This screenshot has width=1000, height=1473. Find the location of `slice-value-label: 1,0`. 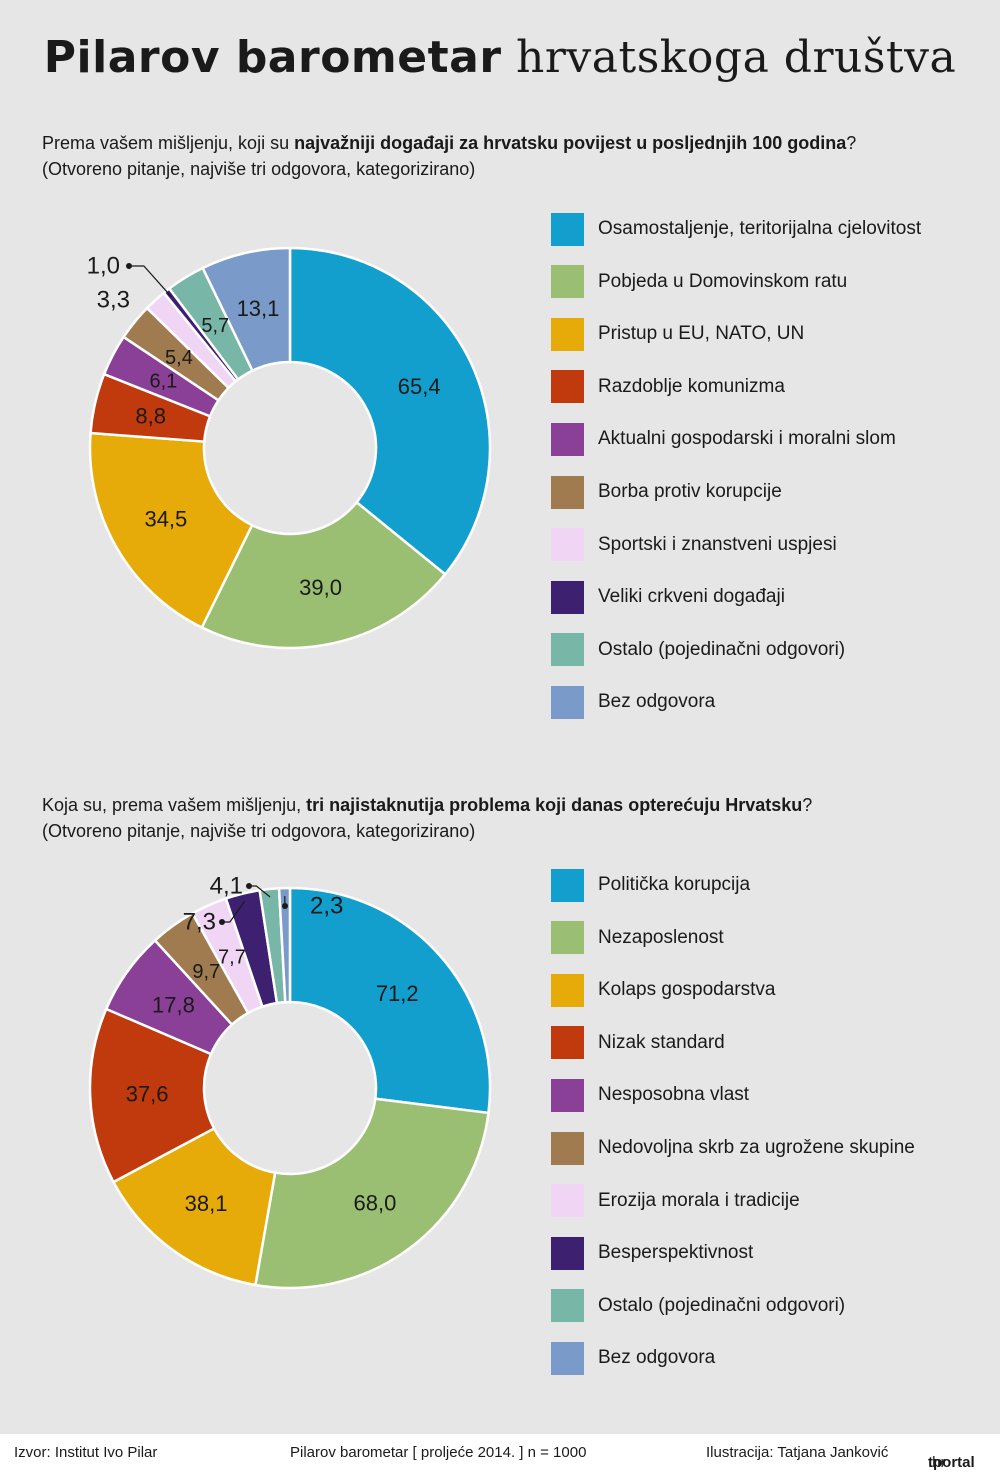

slice-value-label: 1,0 is located at coordinates (103, 266).